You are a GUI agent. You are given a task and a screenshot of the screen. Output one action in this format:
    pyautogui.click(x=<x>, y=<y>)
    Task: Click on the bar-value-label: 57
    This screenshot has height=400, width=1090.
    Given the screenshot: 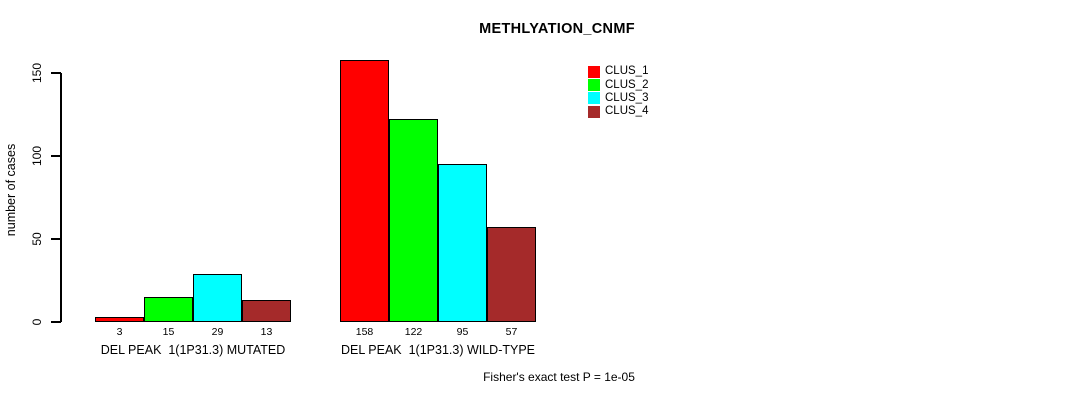 What is the action you would take?
    pyautogui.click(x=511, y=332)
    